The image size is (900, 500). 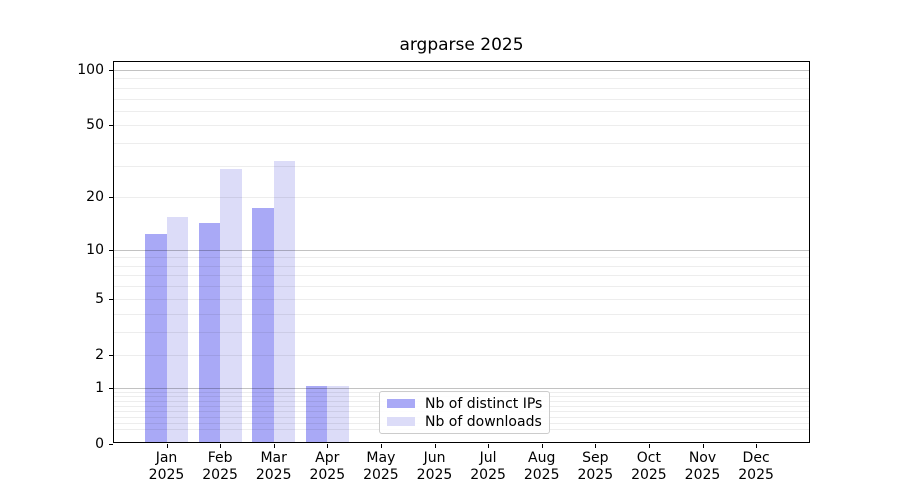 I want to click on x-tick-mark-may, so click(x=381, y=446).